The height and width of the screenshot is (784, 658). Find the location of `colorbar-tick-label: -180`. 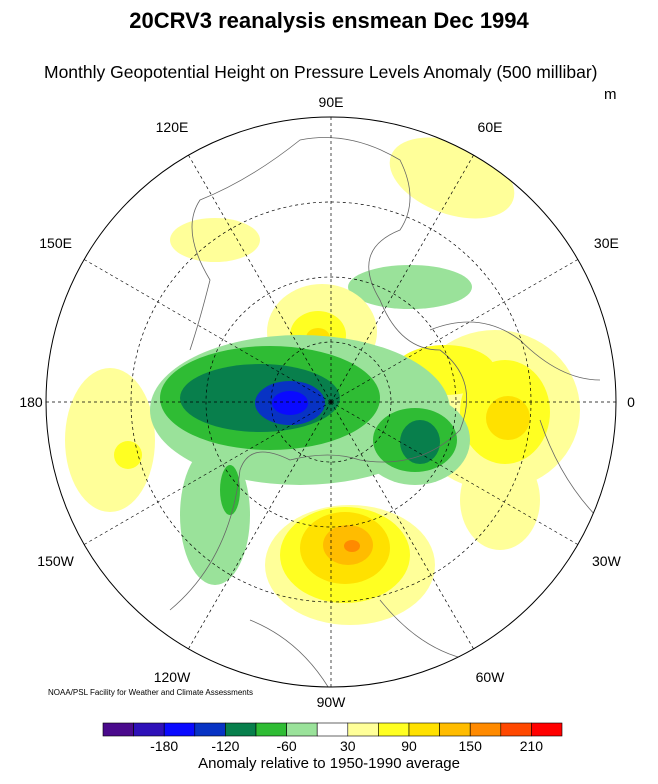

colorbar-tick-label: -180 is located at coordinates (164, 746).